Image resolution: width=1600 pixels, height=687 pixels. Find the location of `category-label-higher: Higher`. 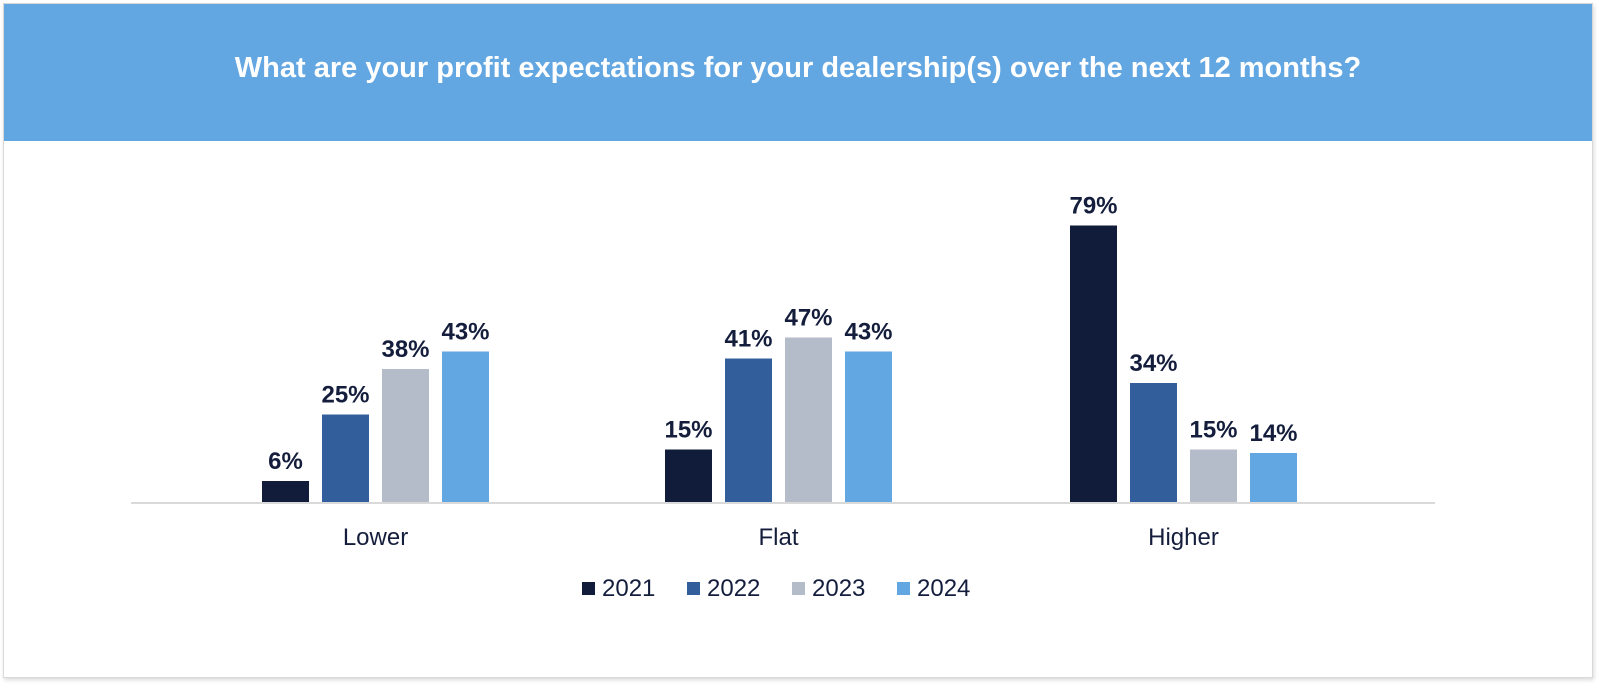

category-label-higher: Higher is located at coordinates (1183, 537).